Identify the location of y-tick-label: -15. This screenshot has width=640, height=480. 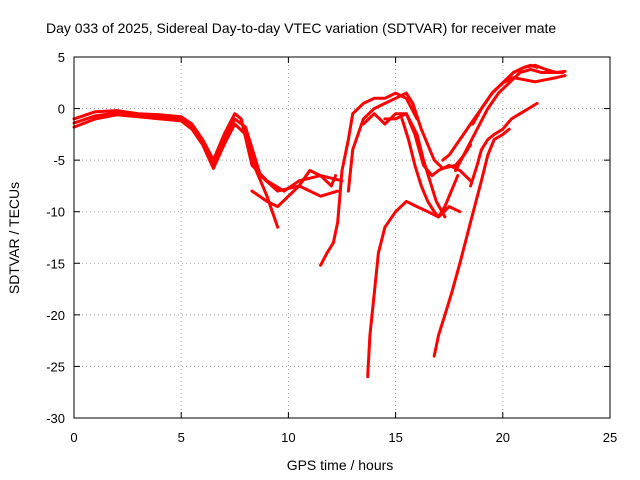
(55, 263).